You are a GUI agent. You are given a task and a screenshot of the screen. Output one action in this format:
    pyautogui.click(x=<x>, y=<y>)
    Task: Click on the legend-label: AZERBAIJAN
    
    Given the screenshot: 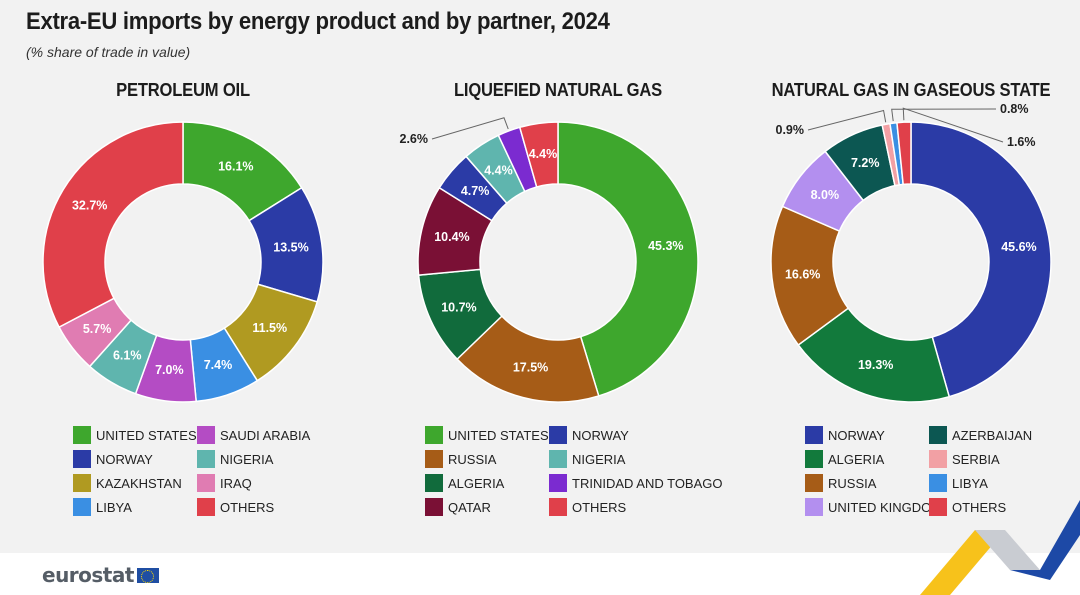 What is the action you would take?
    pyautogui.click(x=992, y=435)
    